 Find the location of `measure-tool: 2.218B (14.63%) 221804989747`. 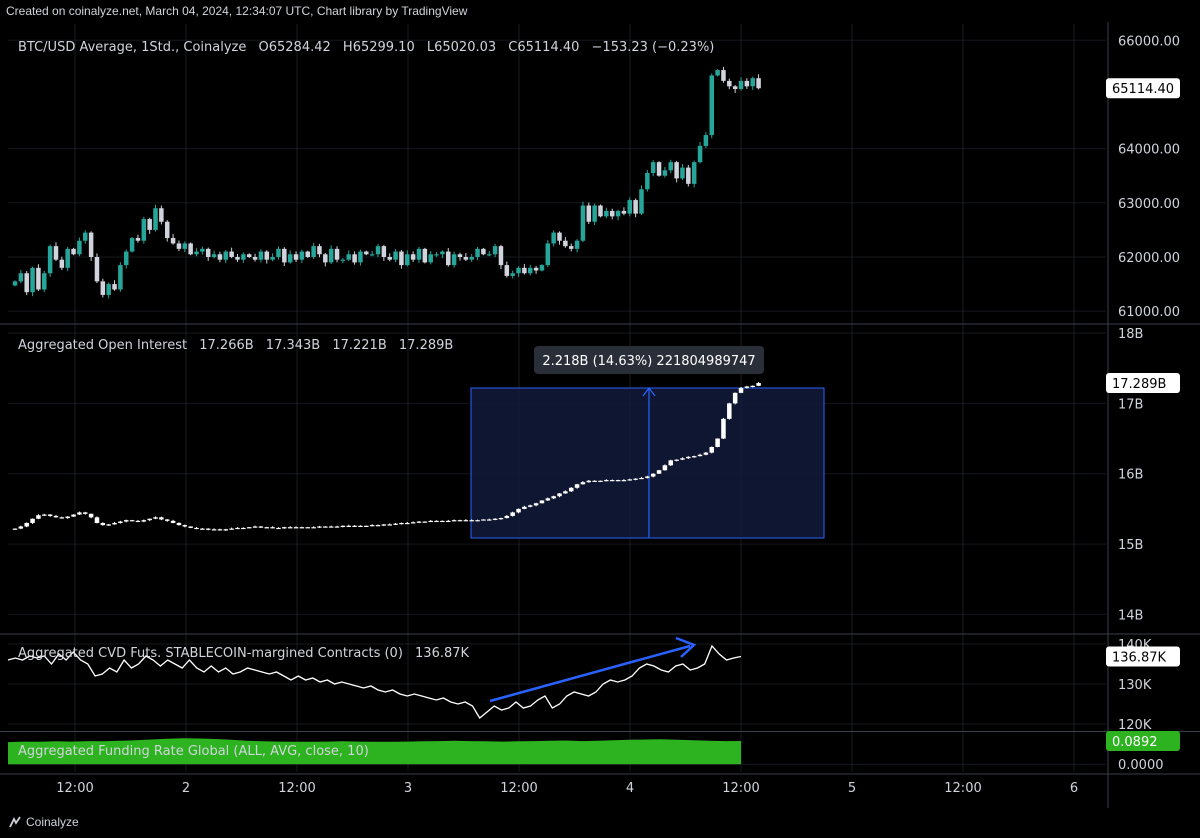

measure-tool: 2.218B (14.63%) 221804989747 is located at coordinates (647, 442).